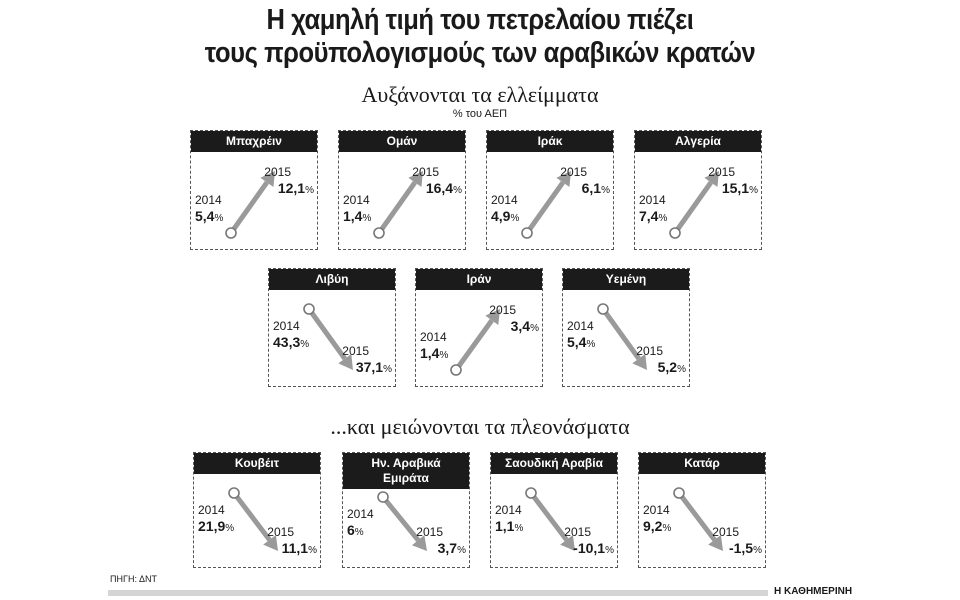 The width and height of the screenshot is (960, 600). Describe the element at coordinates (525, 327) in the screenshot. I see `value-2015: 3,4%` at that location.